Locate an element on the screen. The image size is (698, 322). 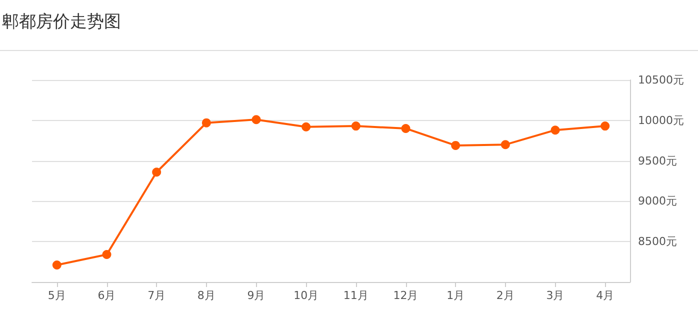
y-tick-label: 9500元 is located at coordinates (657, 161).